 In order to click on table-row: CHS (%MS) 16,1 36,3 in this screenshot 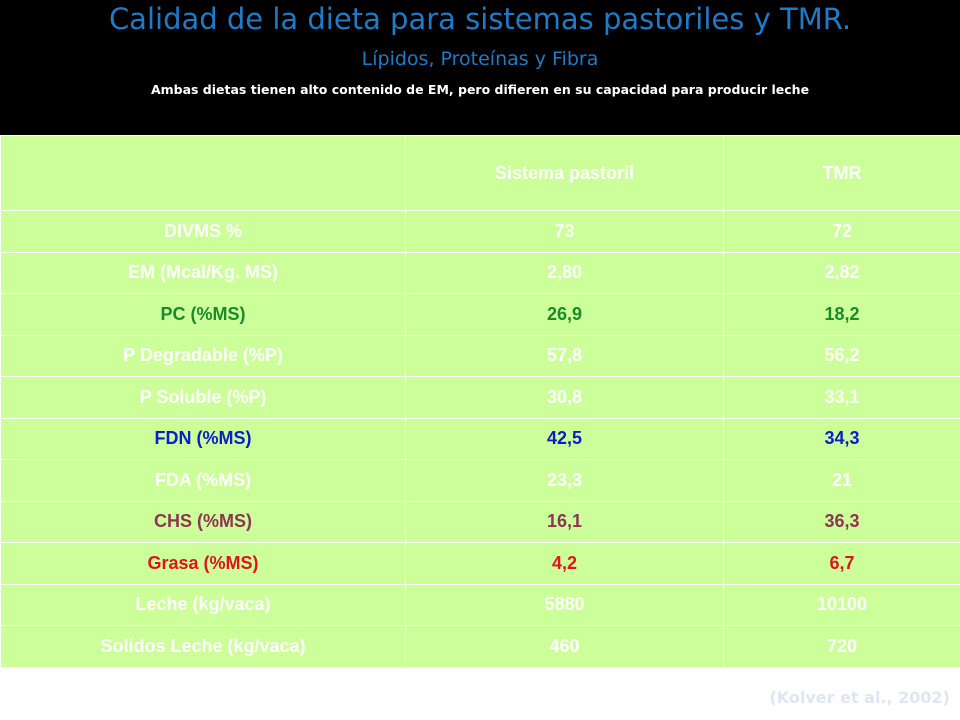, I will do `click(480, 521)`.